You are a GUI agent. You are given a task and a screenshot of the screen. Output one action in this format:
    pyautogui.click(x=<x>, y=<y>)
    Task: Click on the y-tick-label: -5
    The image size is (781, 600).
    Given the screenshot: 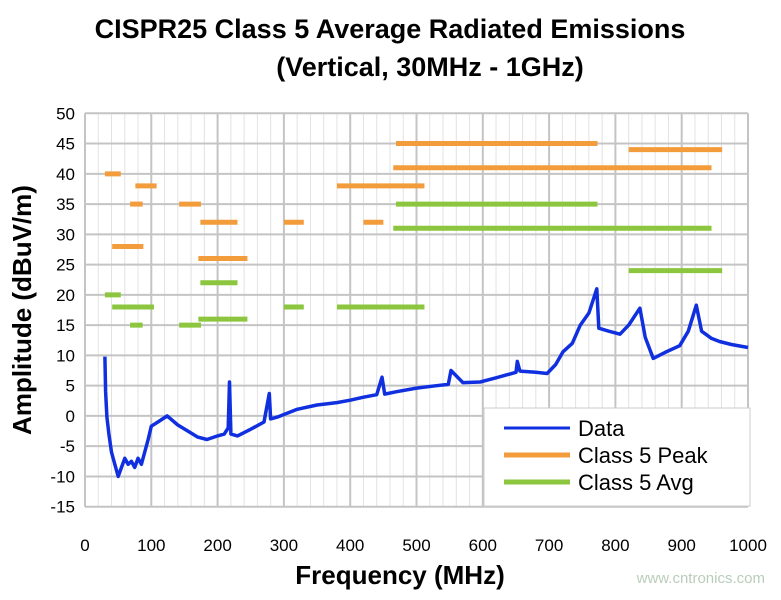 What is the action you would take?
    pyautogui.click(x=67, y=446)
    